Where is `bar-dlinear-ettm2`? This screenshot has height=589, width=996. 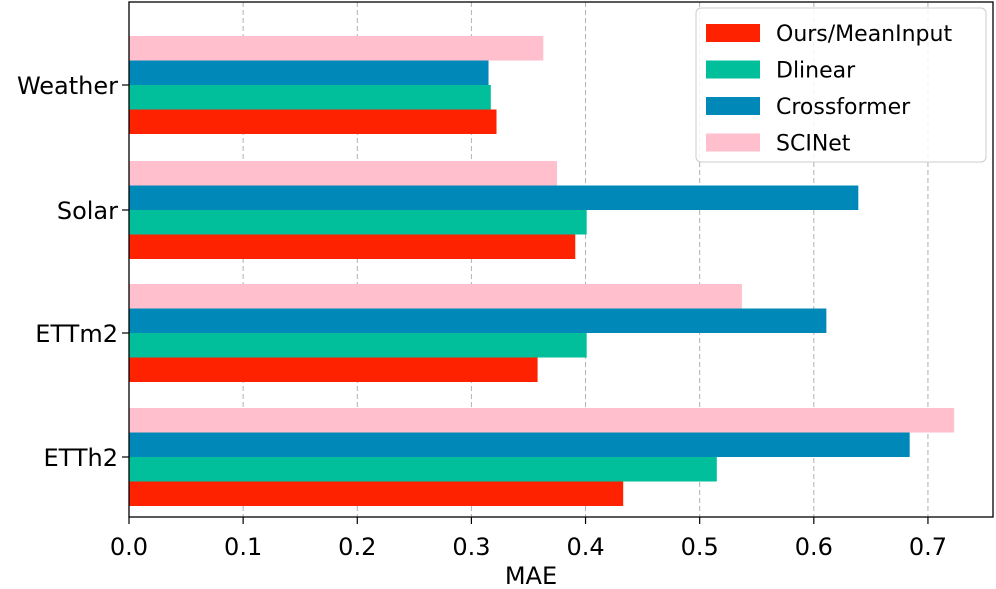 bar-dlinear-ettm2 is located at coordinates (358, 345).